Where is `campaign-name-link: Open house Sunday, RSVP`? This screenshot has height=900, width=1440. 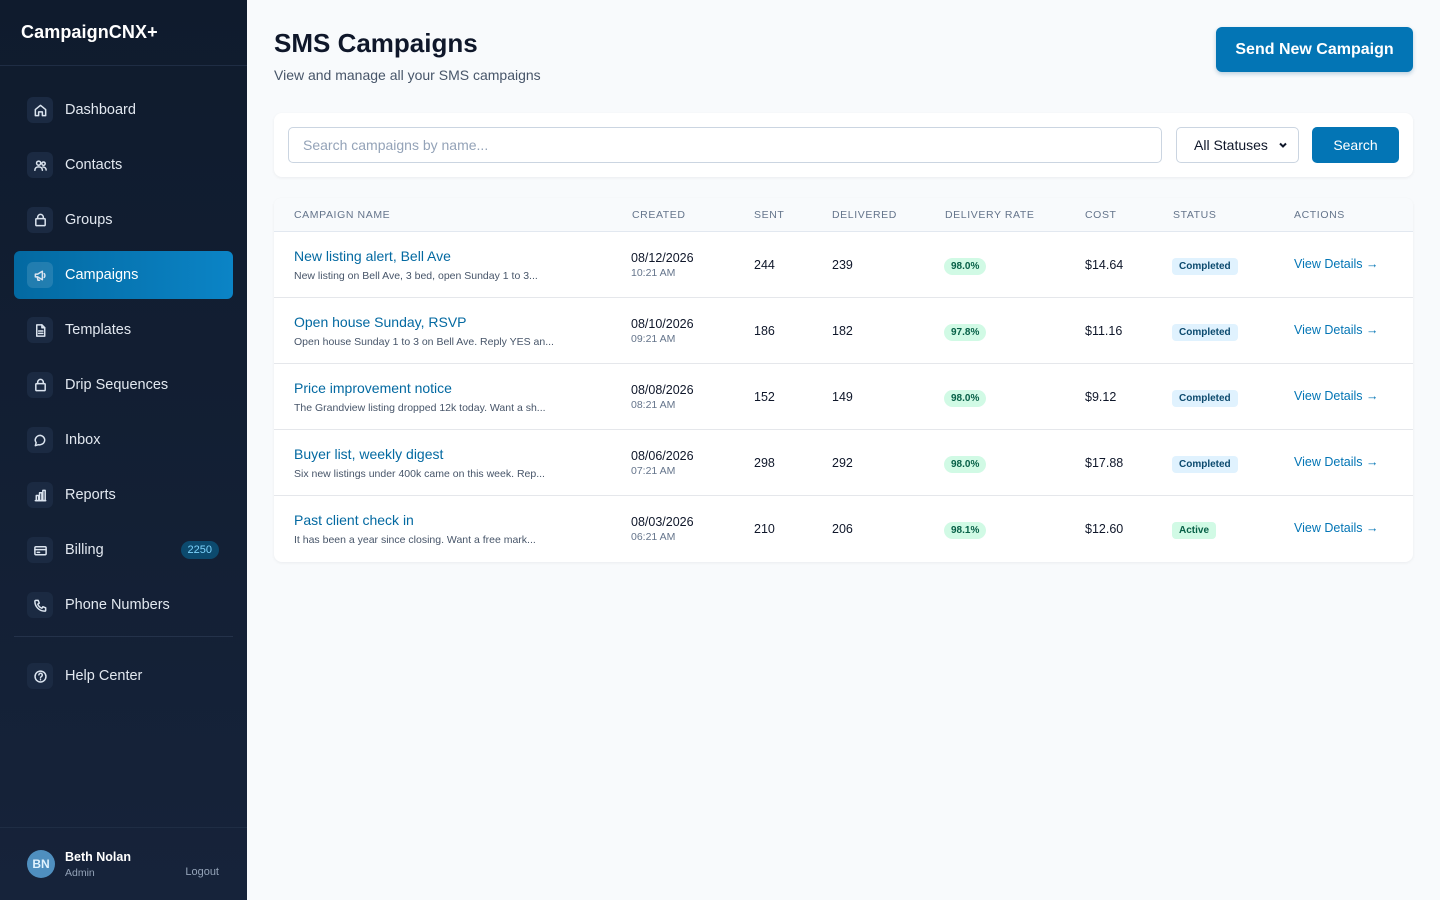 campaign-name-link: Open house Sunday, RSVP is located at coordinates (380, 322).